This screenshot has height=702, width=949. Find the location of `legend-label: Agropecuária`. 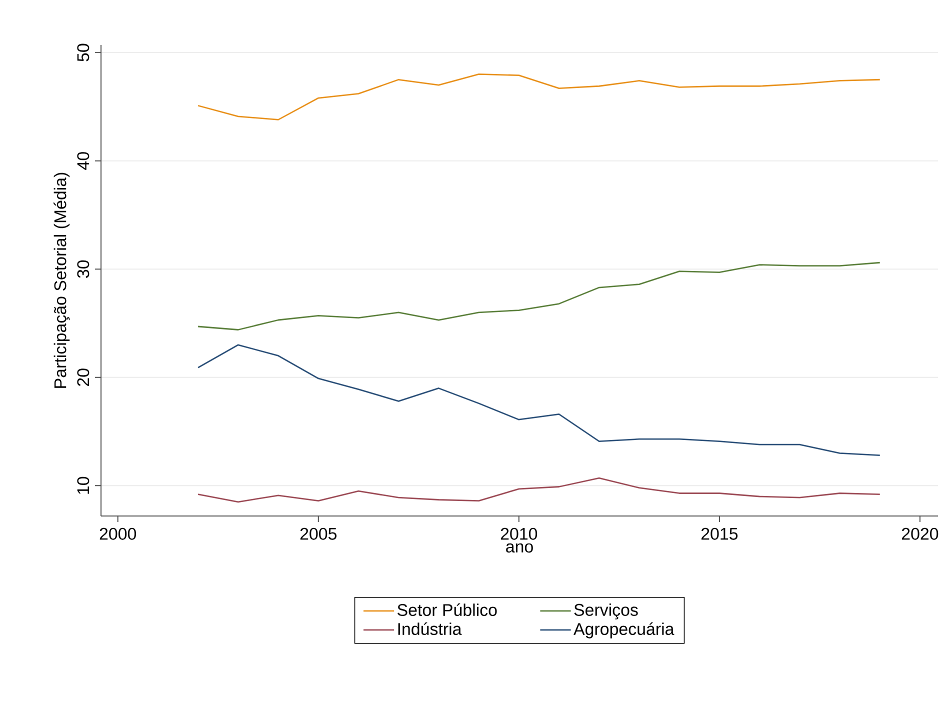

legend-label: Agropecuária is located at coordinates (624, 630).